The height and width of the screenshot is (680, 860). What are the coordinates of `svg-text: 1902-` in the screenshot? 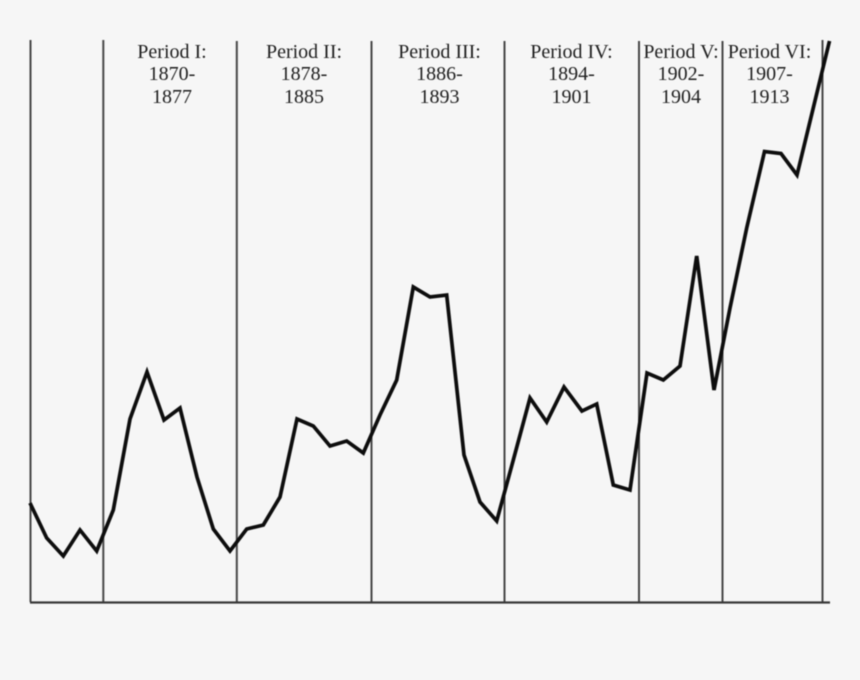 It's located at (681, 74).